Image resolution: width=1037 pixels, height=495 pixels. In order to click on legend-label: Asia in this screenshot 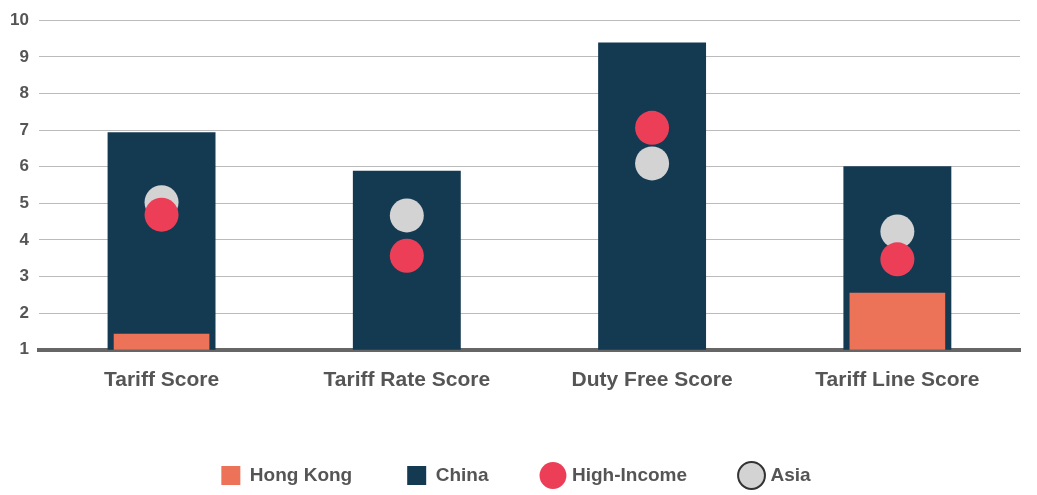, I will do `click(791, 474)`.